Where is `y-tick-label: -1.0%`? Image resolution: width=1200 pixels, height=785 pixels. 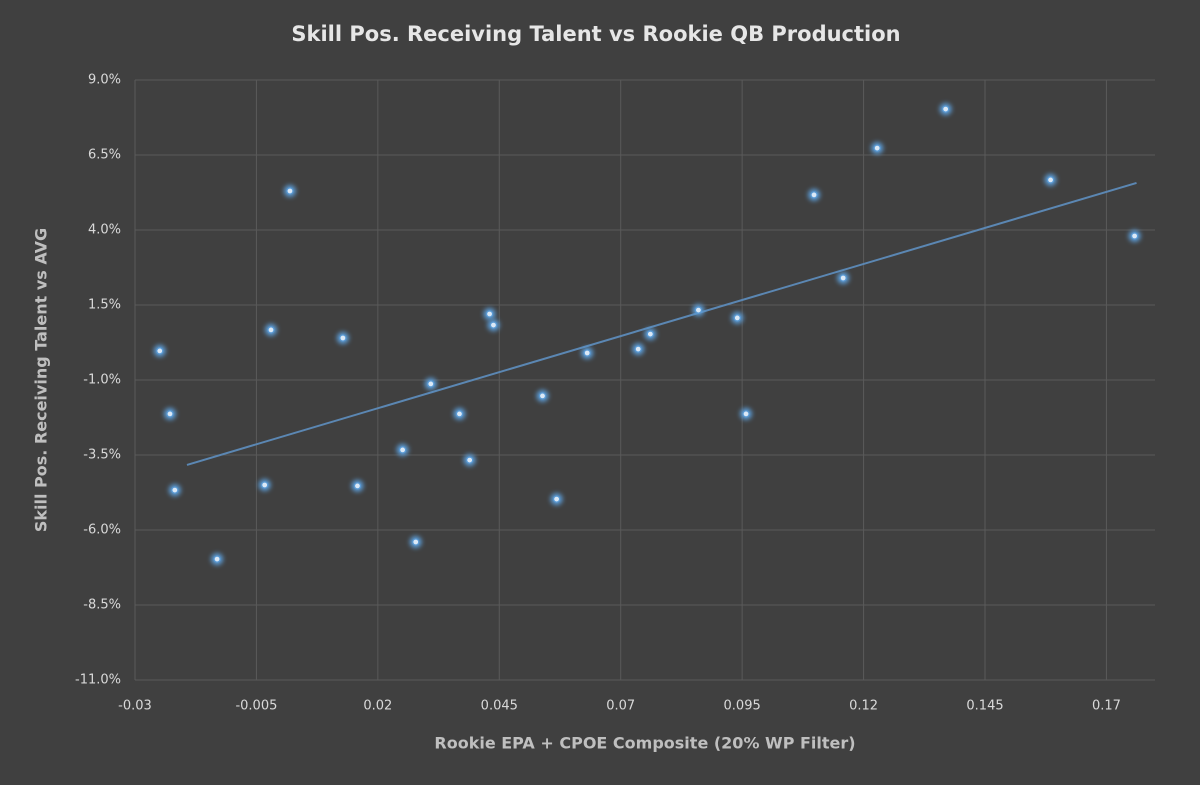
y-tick-label: -1.0% is located at coordinates (102, 380).